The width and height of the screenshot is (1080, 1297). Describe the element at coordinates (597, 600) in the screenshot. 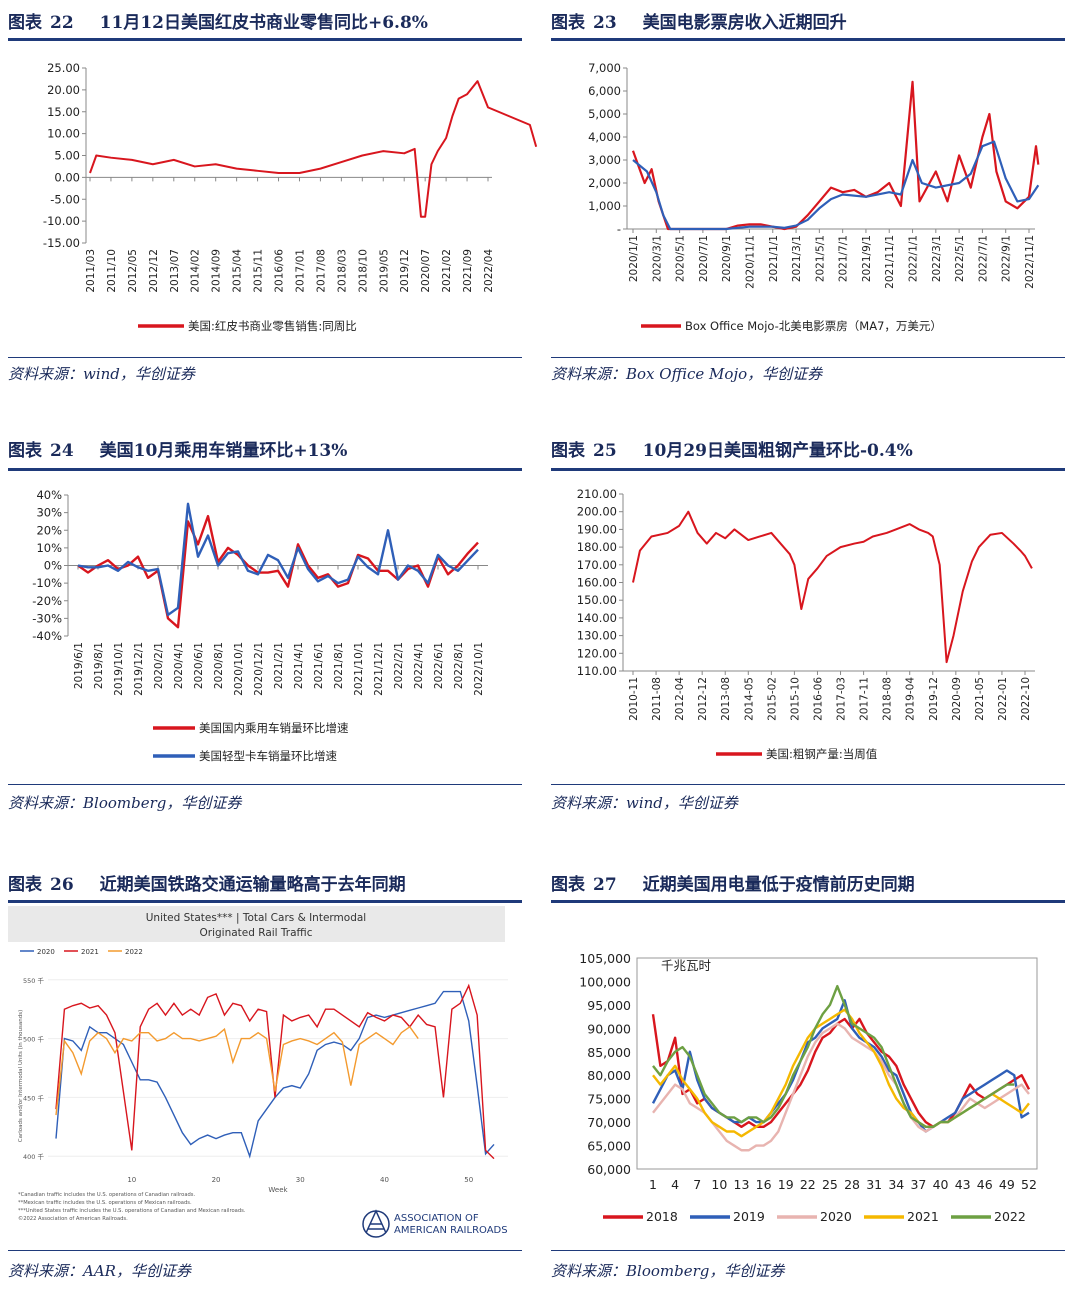

I see `y-tick-label: 150.00` at that location.